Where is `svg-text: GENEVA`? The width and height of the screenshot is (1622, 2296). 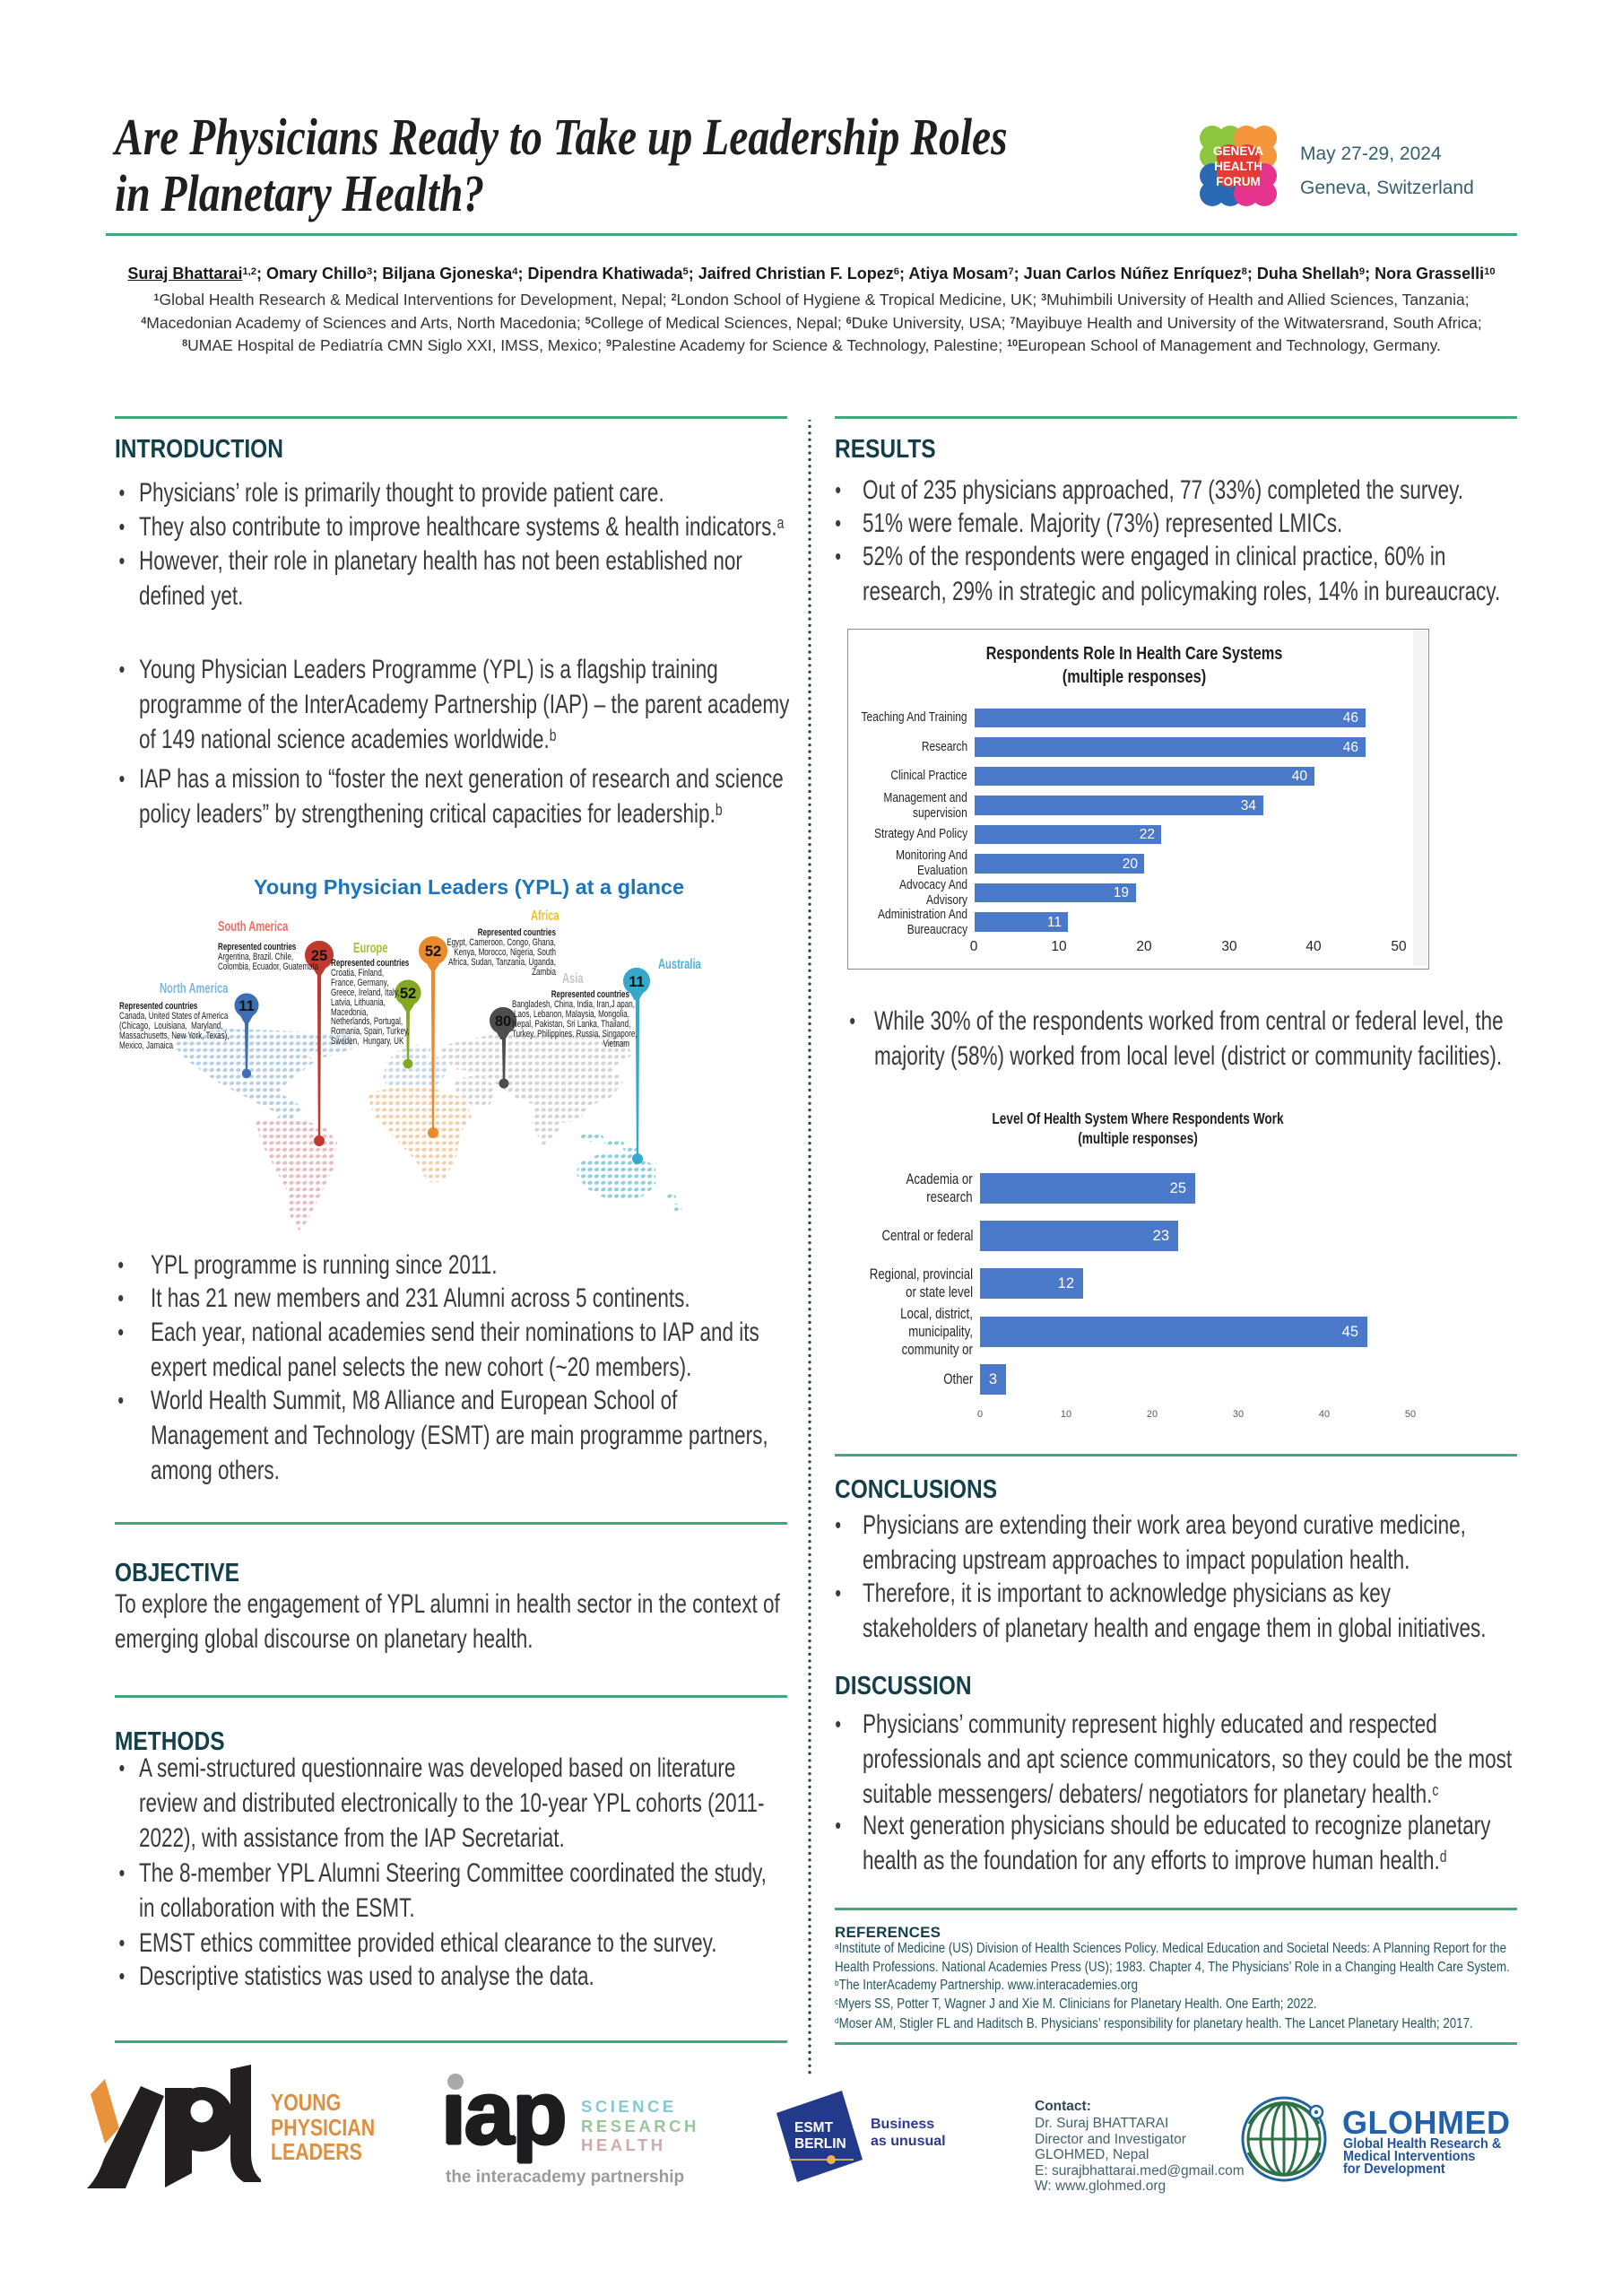 svg-text: GENEVA is located at coordinates (1238, 151).